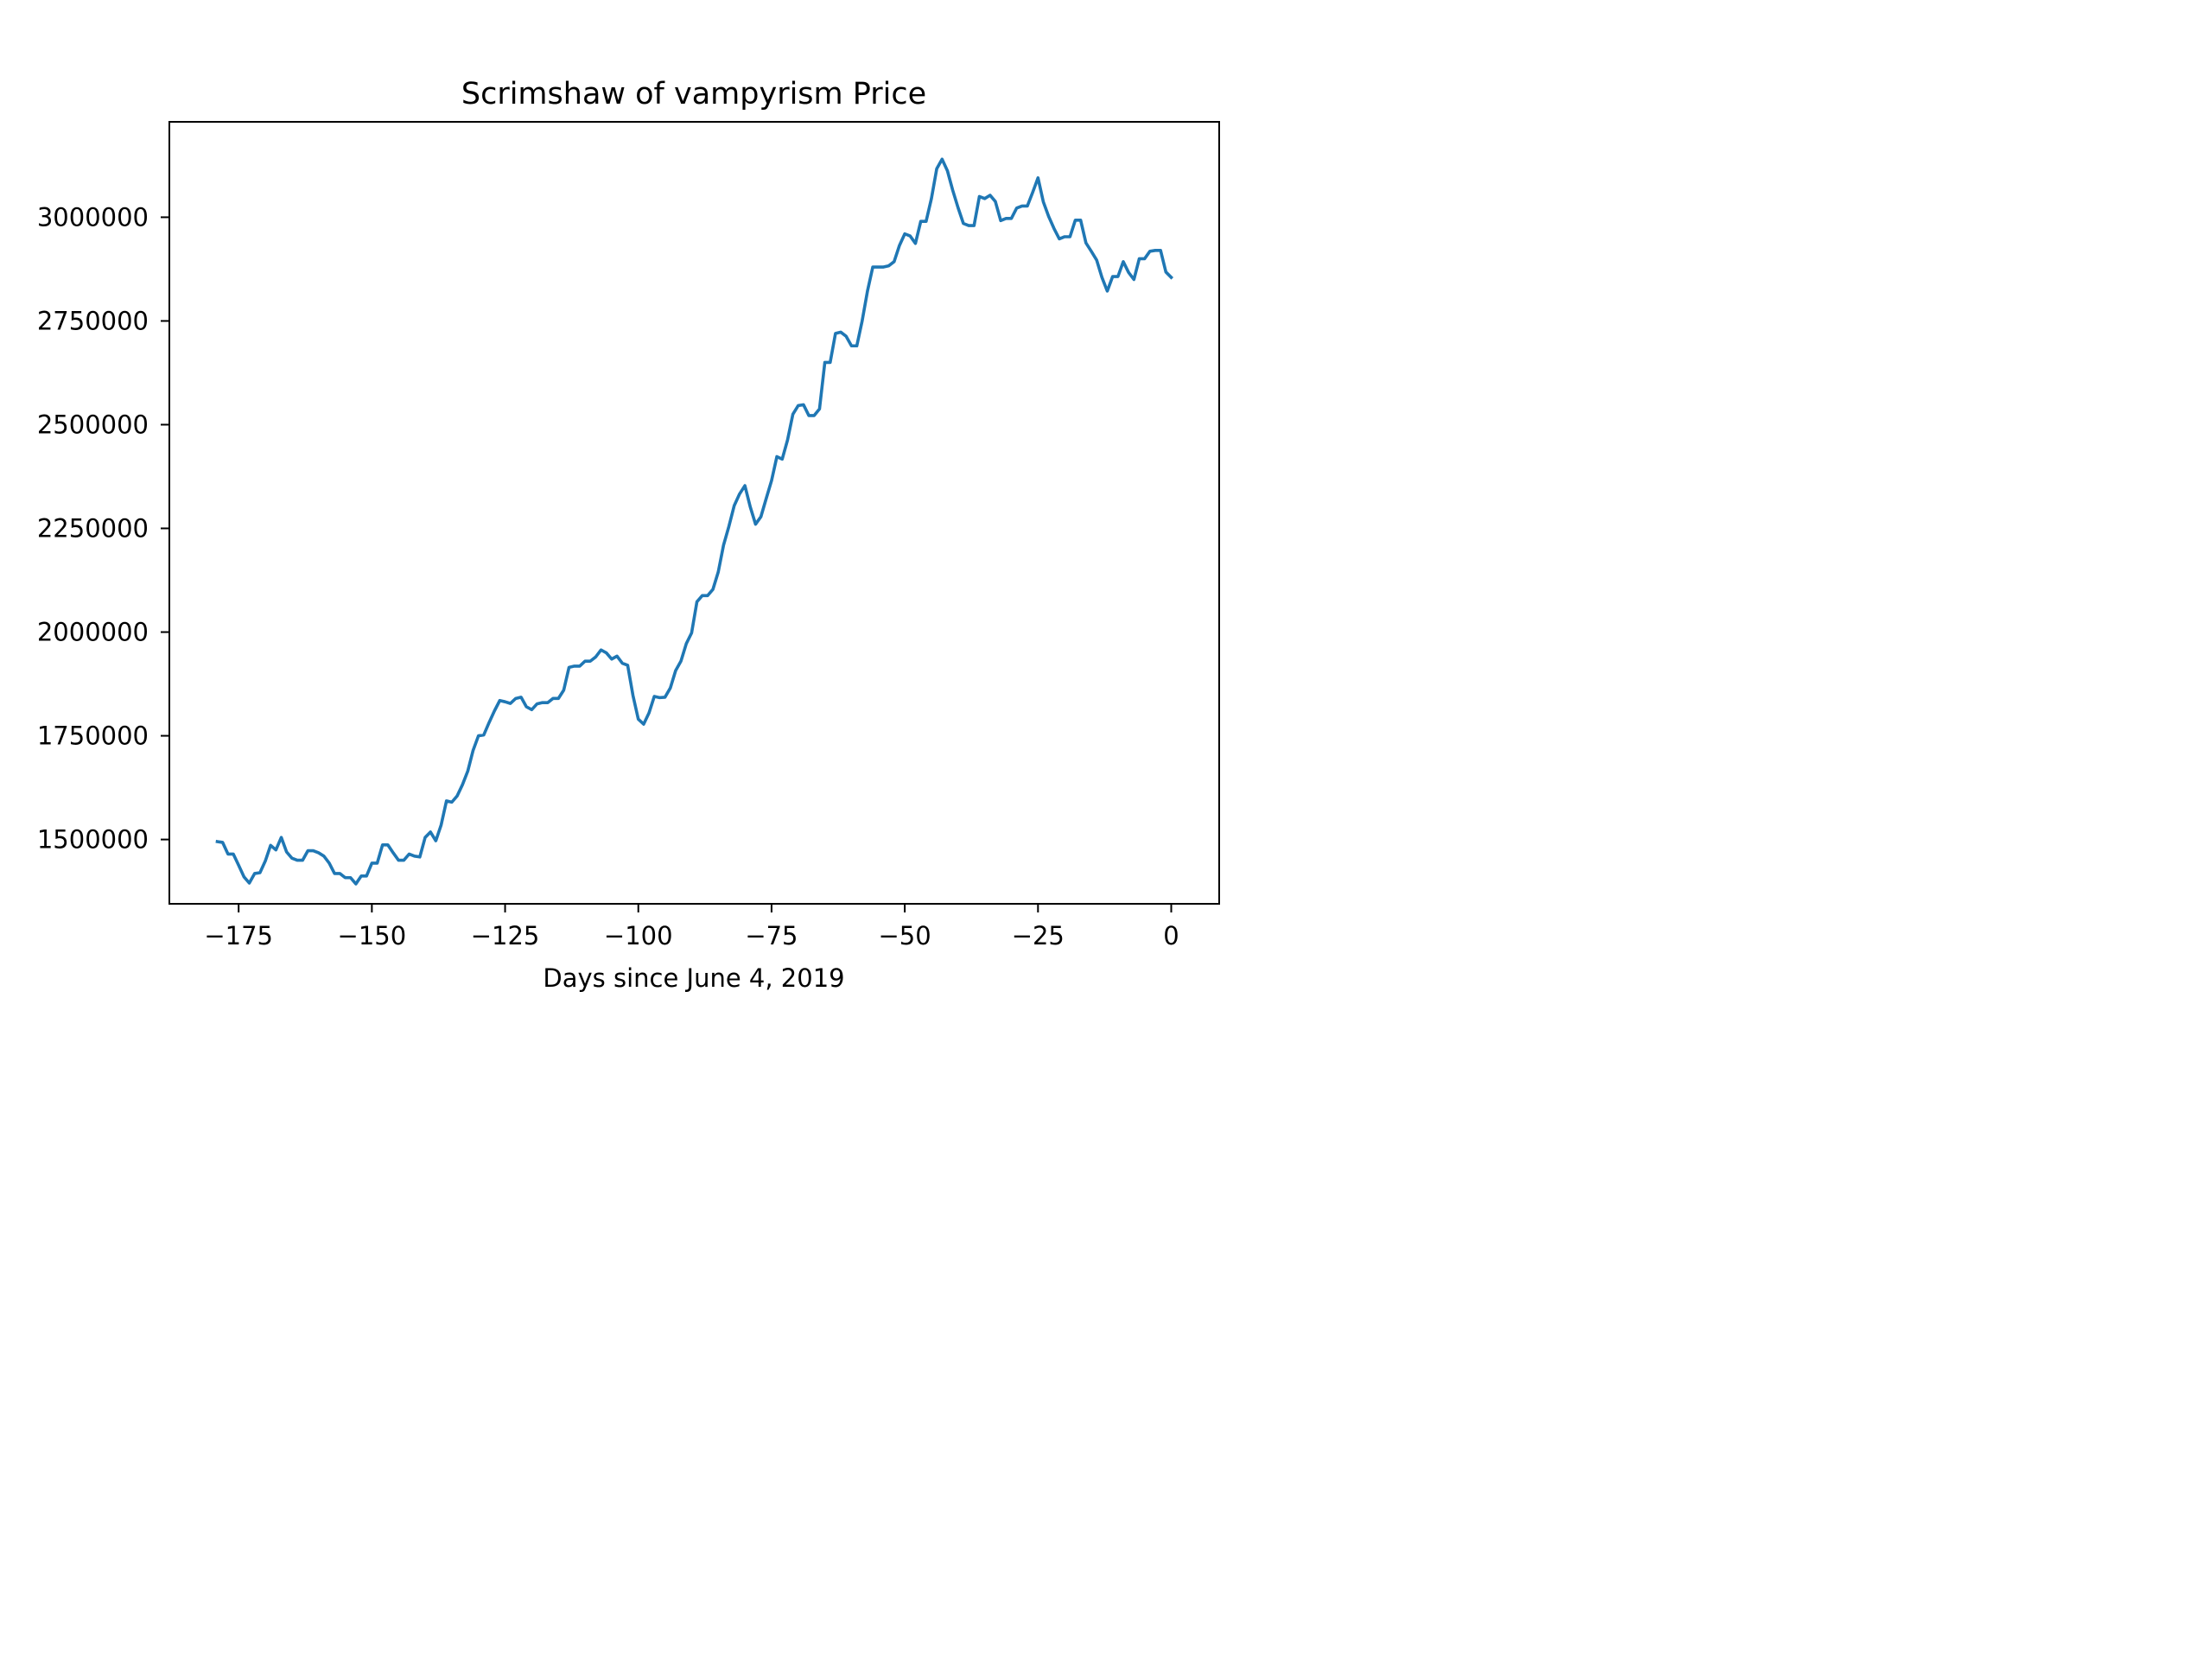 Image resolution: width=2212 pixels, height=1659 pixels. Describe the element at coordinates (905, 936) in the screenshot. I see `x-tick-label: −50` at that location.